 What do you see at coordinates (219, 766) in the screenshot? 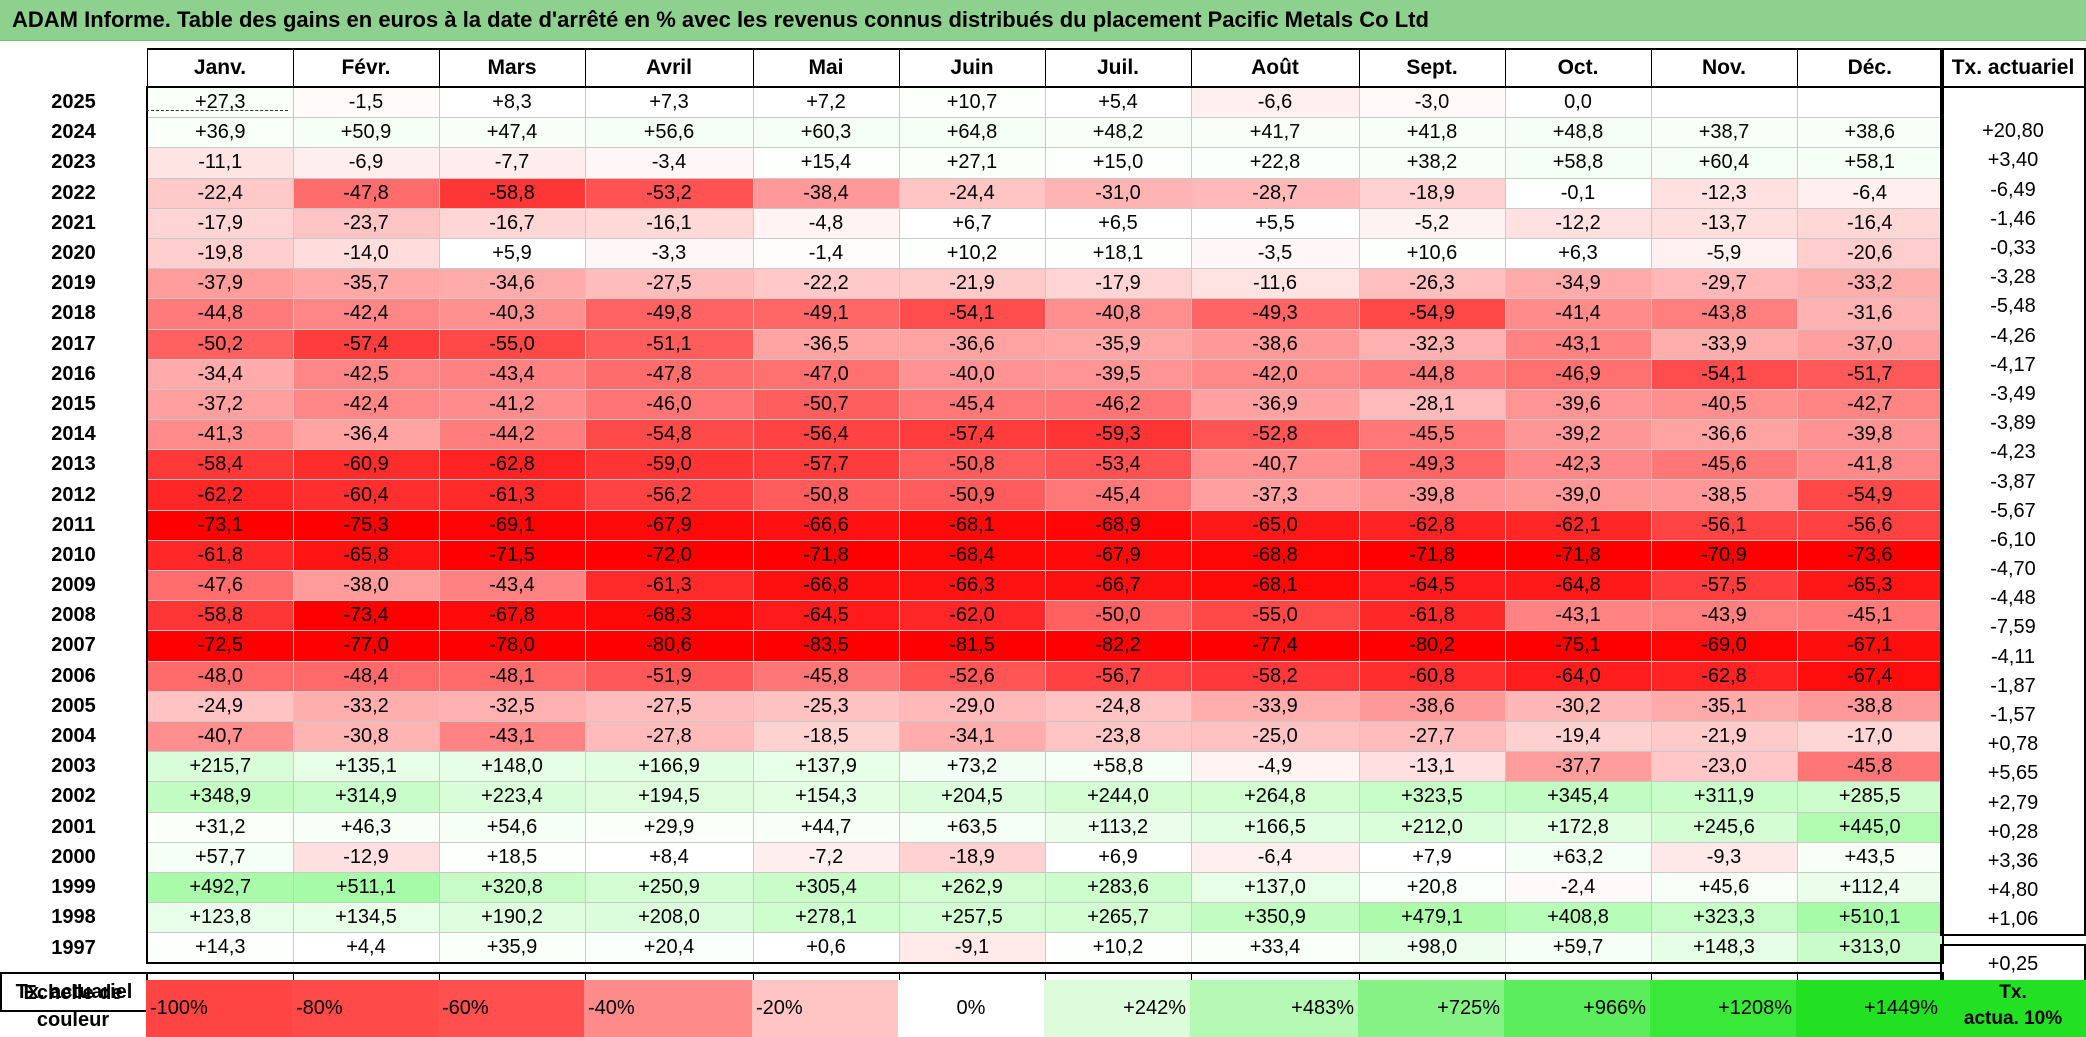
I see `table-cell: +215,7` at bounding box center [219, 766].